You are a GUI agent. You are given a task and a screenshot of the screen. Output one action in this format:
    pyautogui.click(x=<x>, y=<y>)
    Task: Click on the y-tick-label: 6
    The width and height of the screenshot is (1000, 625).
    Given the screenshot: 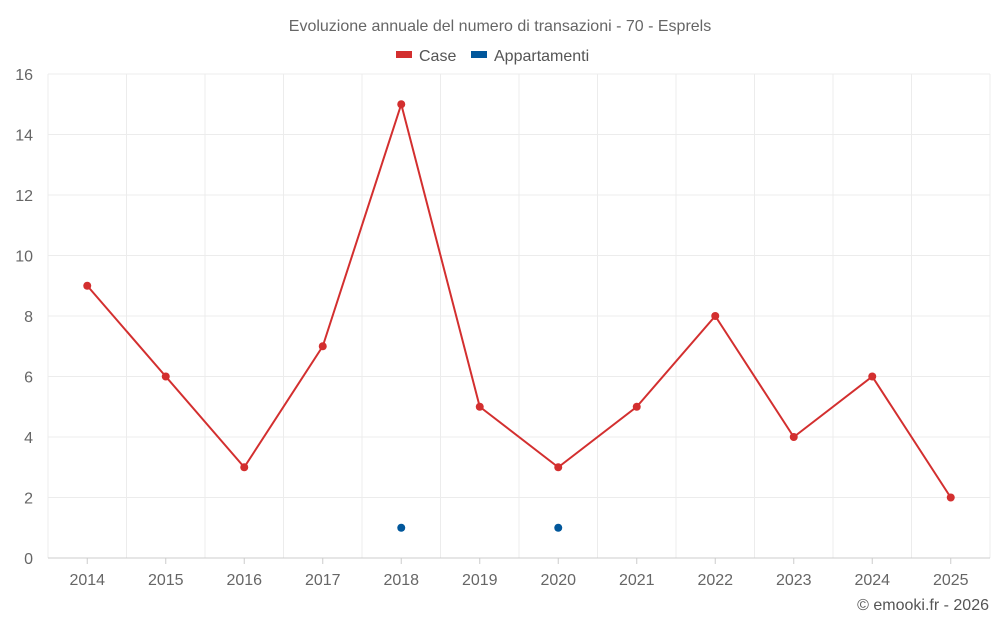 What is the action you would take?
    pyautogui.click(x=28, y=378)
    